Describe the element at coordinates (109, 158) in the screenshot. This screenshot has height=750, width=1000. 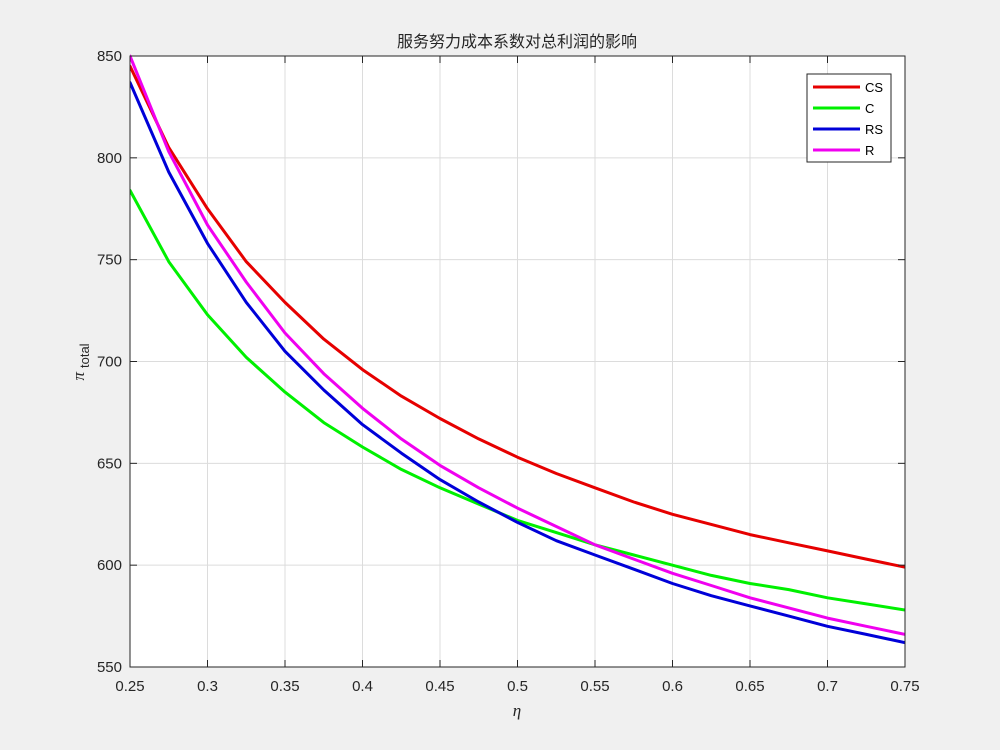
I see `y-tick-label: 800` at that location.